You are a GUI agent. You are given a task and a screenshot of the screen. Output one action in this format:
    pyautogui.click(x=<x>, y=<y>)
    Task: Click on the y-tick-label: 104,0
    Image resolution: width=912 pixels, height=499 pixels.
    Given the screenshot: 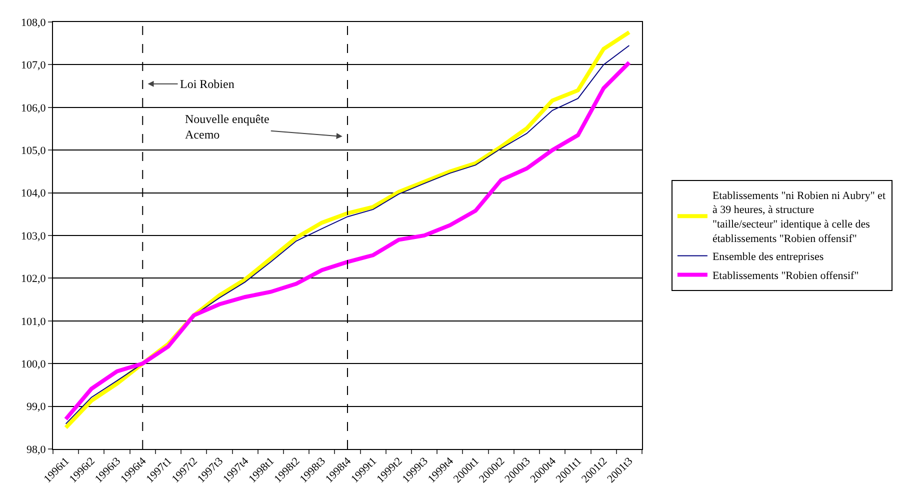 What is the action you would take?
    pyautogui.click(x=33, y=194)
    